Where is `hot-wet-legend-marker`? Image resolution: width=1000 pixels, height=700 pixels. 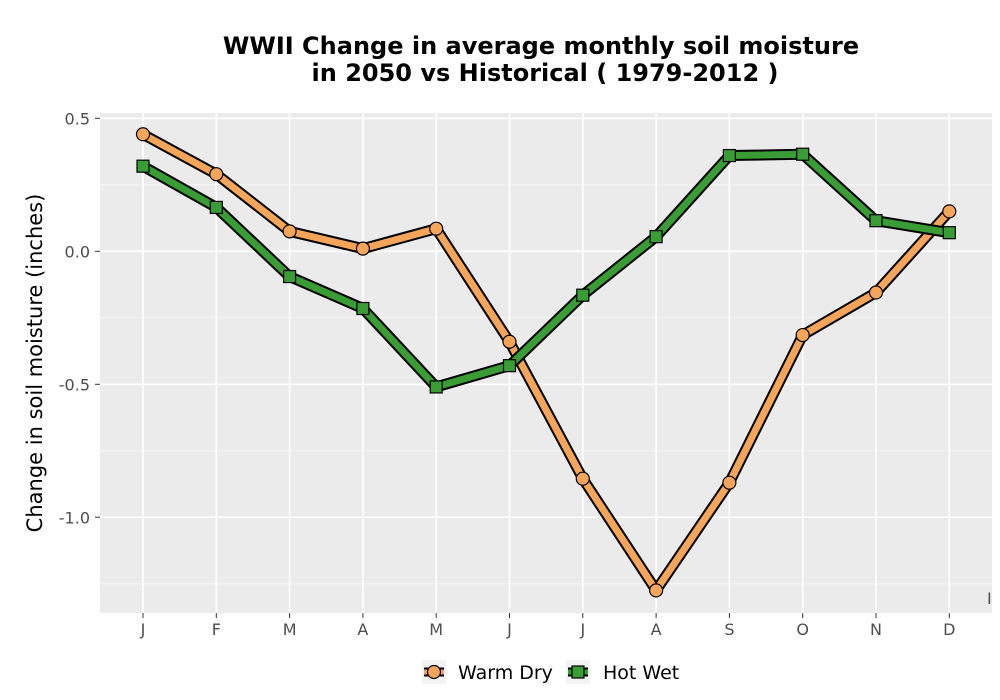 hot-wet-legend-marker is located at coordinates (578, 672).